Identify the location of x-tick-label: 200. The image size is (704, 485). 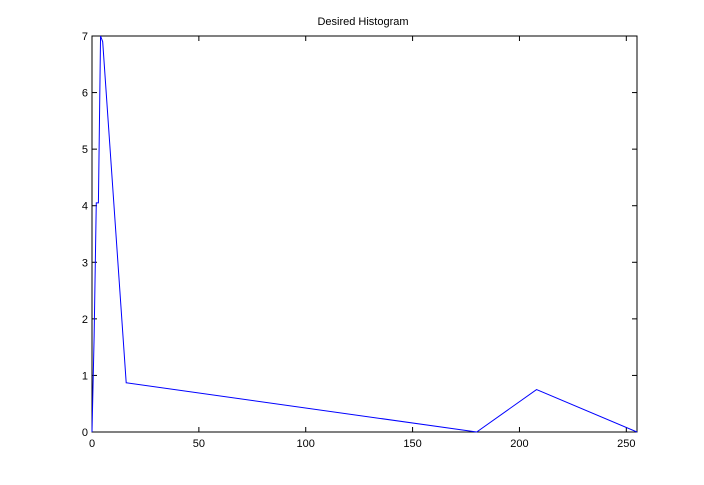
(519, 444).